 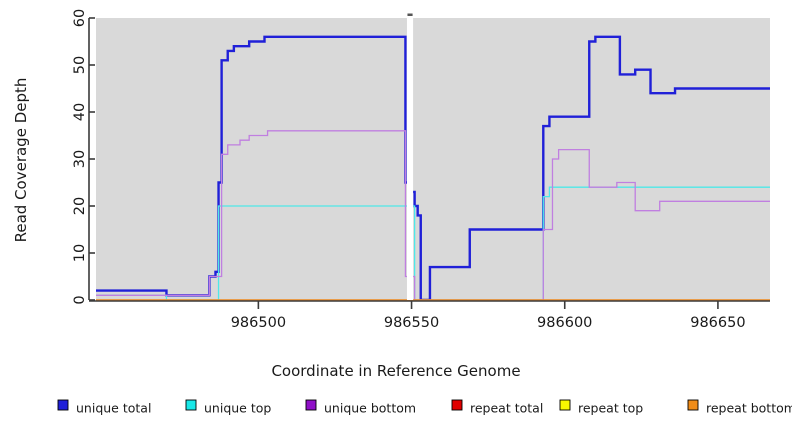 What do you see at coordinates (610, 408) in the screenshot?
I see `legend-label-repeat-top: repeat top` at bounding box center [610, 408].